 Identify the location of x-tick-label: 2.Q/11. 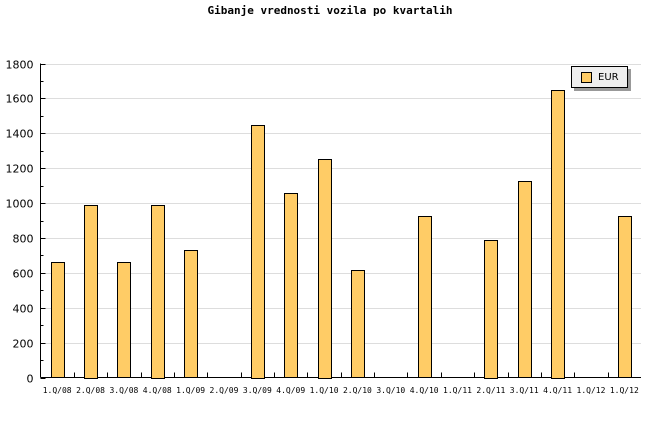
(490, 390).